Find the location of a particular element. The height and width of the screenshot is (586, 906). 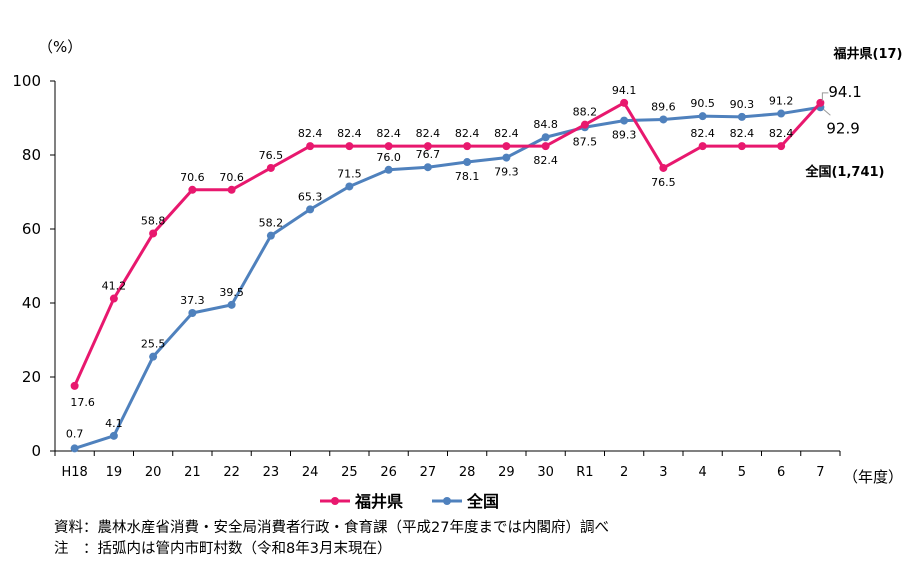

x-tick-label: R1 is located at coordinates (584, 472).